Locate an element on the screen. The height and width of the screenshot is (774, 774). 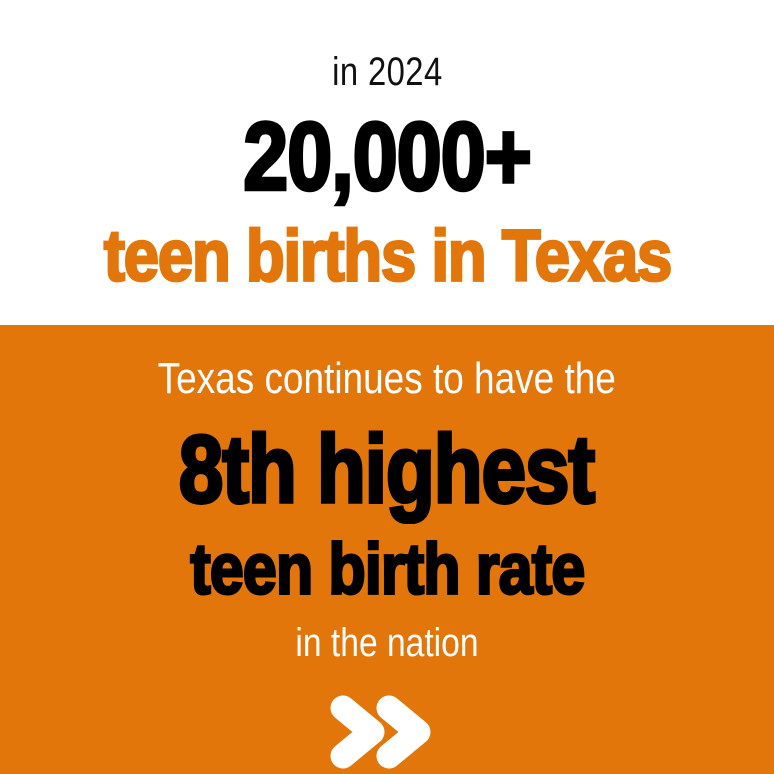
ranking-tail-text: in the nation is located at coordinates (387, 643).